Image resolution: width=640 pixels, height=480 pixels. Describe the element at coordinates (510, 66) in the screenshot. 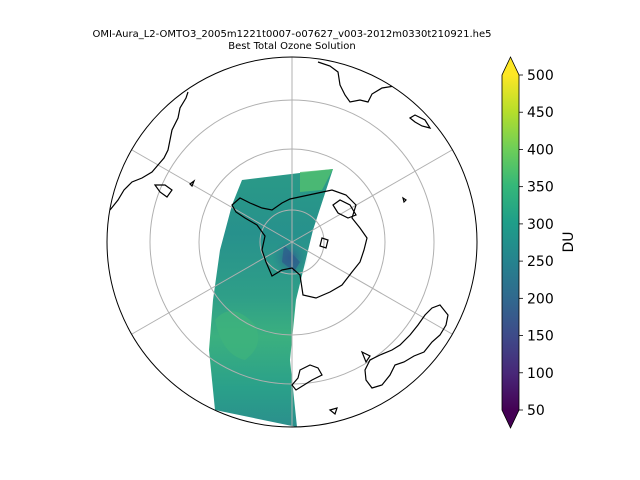

I see `colorbar-extend-top` at that location.